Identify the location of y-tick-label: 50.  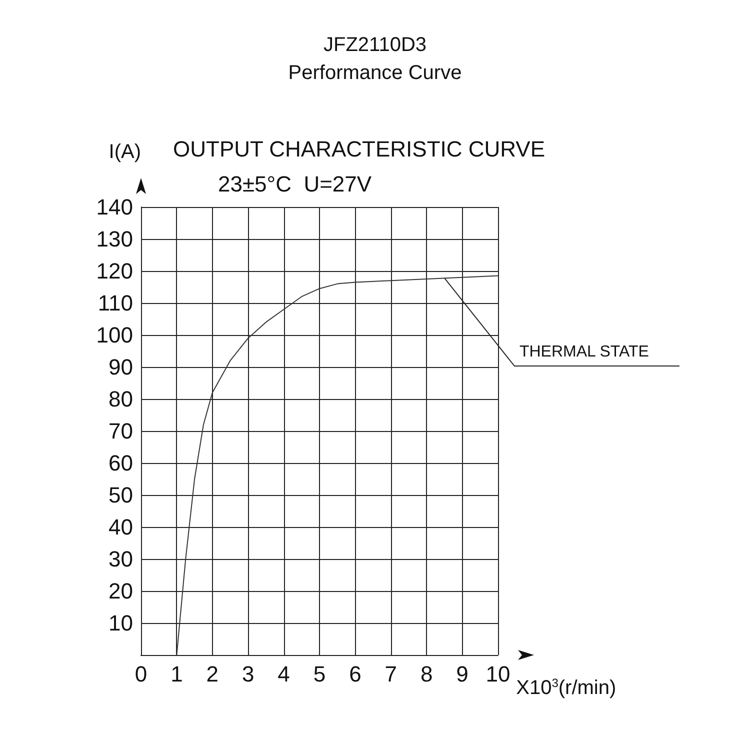
(120, 495).